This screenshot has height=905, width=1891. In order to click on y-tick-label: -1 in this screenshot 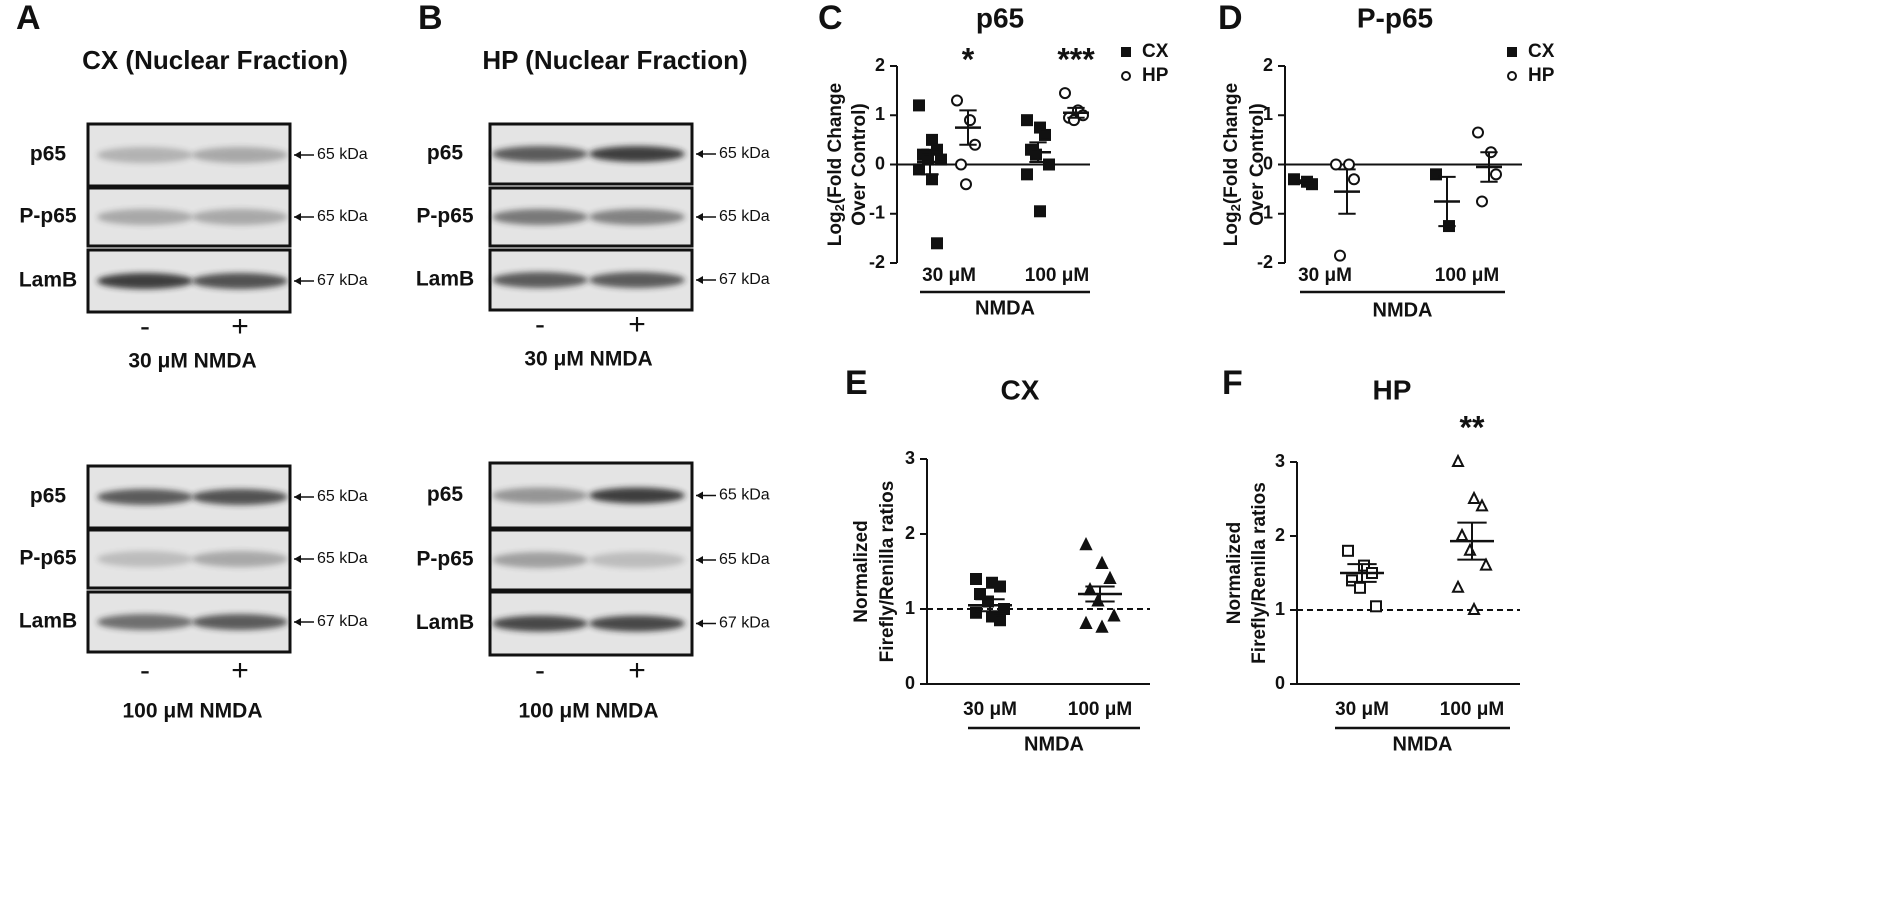, I will do `click(1265, 213)`.